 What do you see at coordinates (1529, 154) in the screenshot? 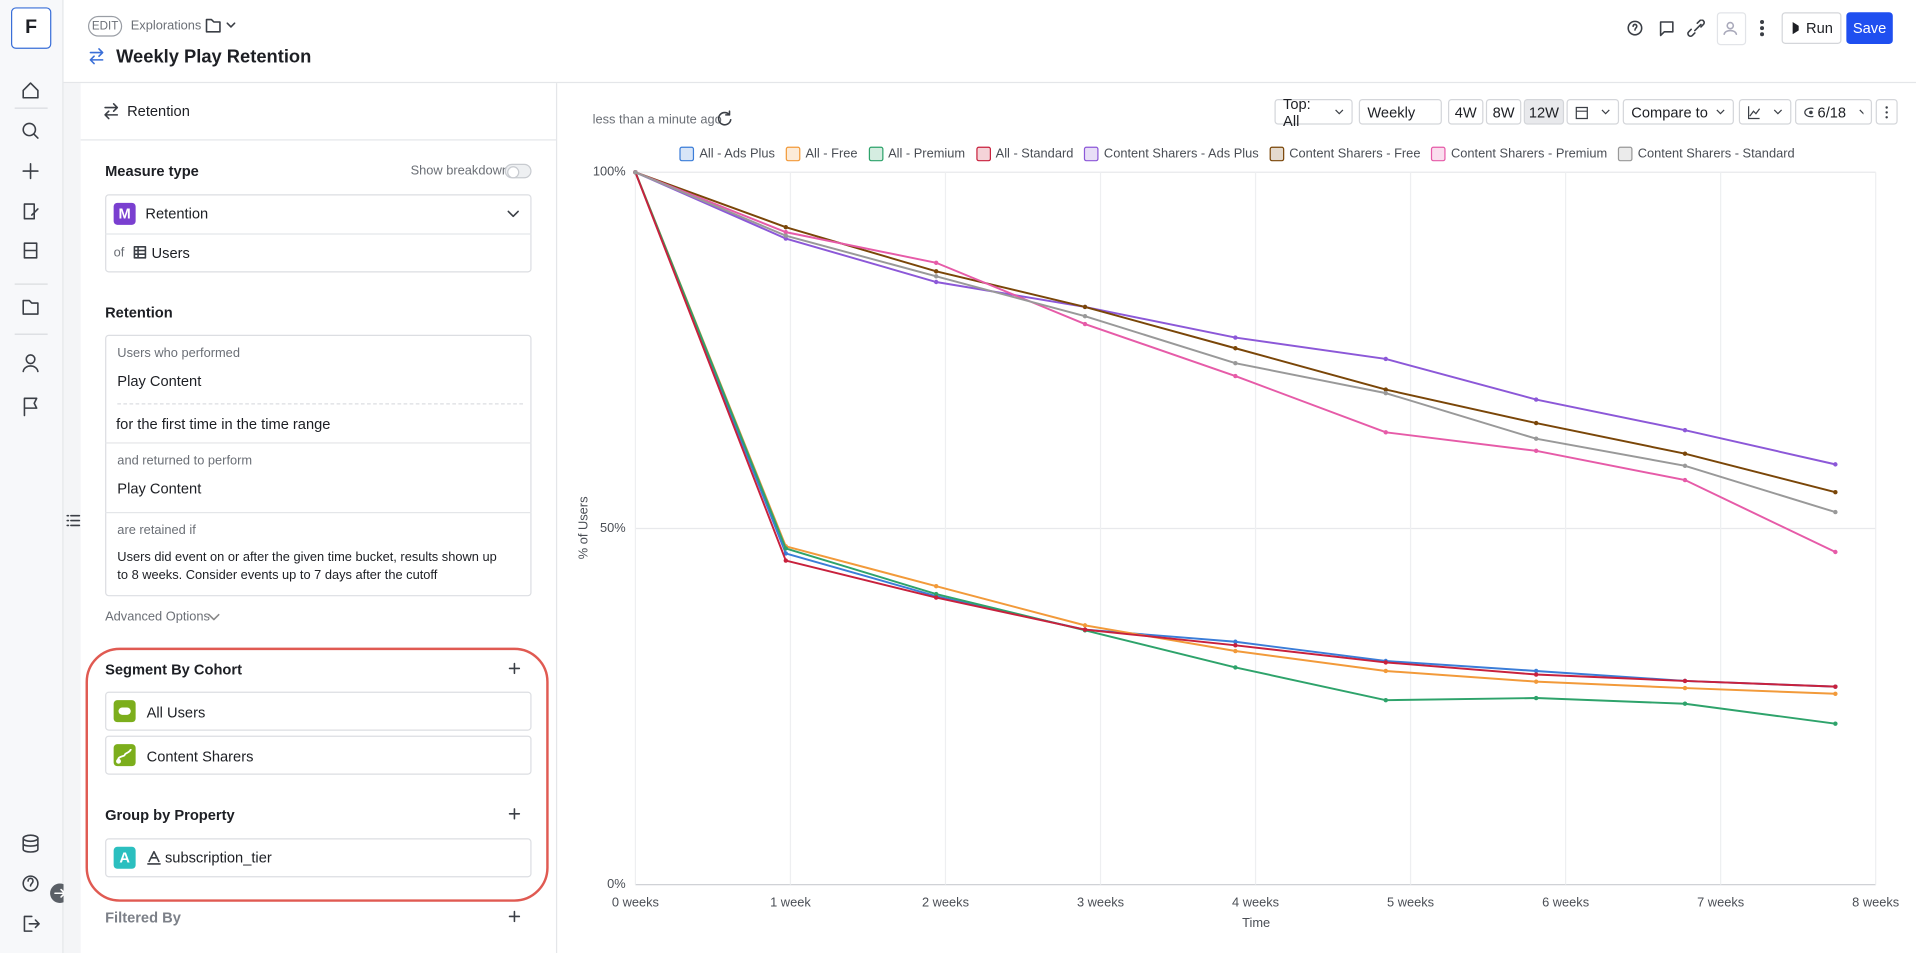
I see `legend-label: Content Sharers - Premium` at bounding box center [1529, 154].